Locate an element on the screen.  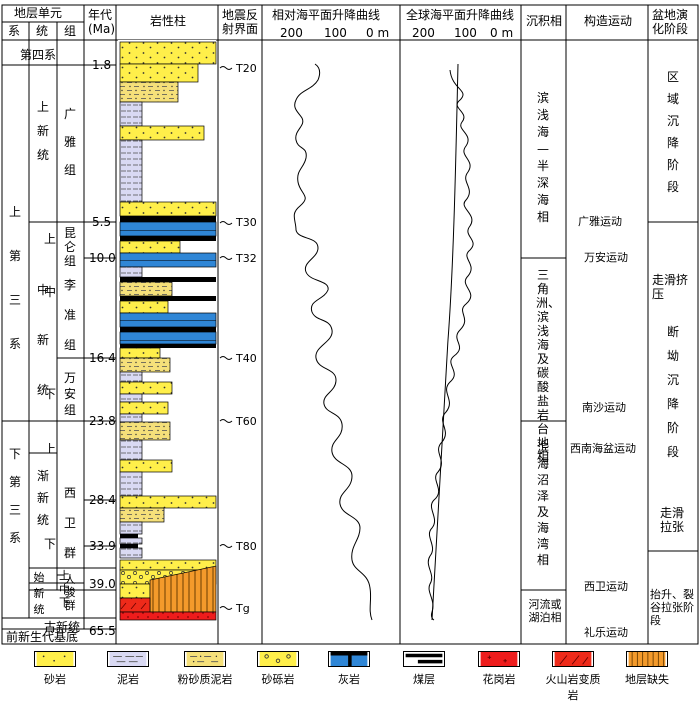
global-sea-level-longterm is located at coordinates (445, 342).